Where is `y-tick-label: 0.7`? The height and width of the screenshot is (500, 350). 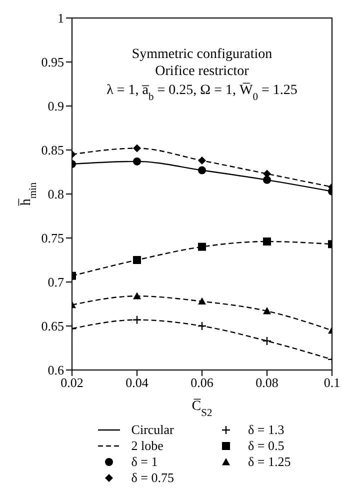 y-tick-label: 0.7 is located at coordinates (56, 282).